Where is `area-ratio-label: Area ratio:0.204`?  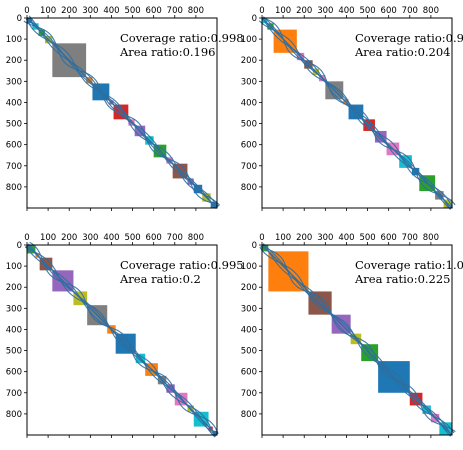 area-ratio-label: Area ratio:0.204 is located at coordinates (402, 52).